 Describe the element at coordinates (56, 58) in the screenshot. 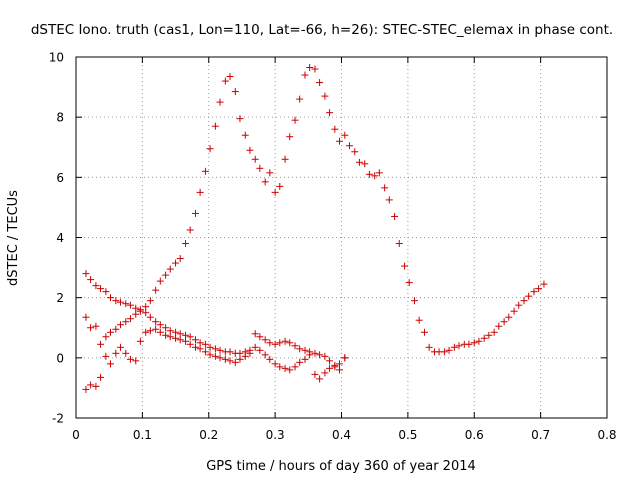

I see `y-tick-label: 10` at that location.